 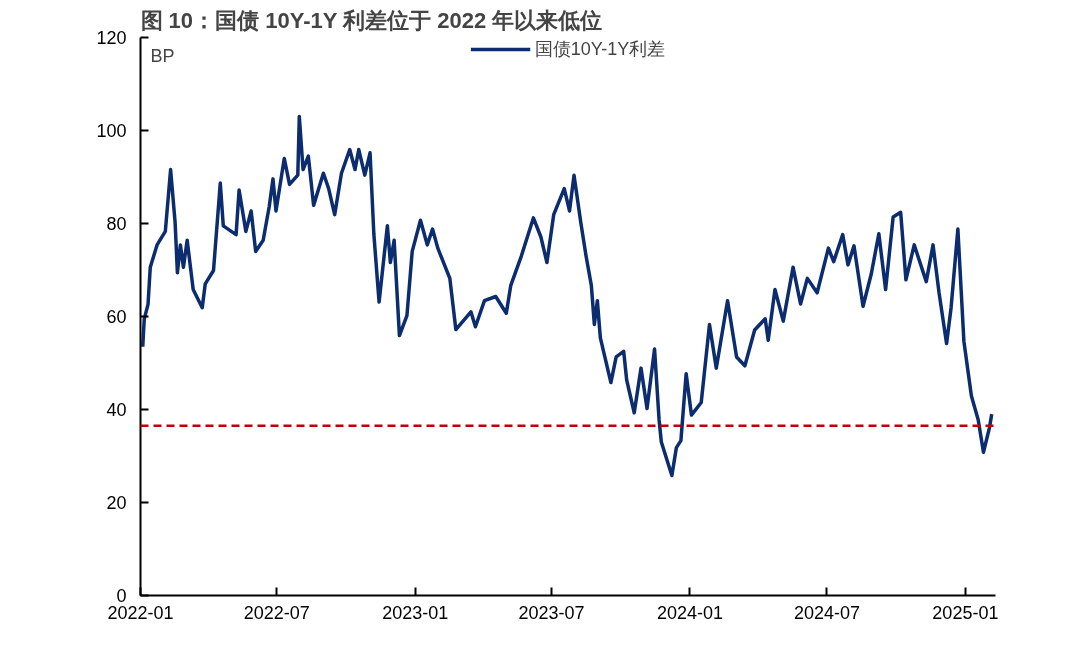 I want to click on x-tick-label: 2023-01, so click(x=415, y=612).